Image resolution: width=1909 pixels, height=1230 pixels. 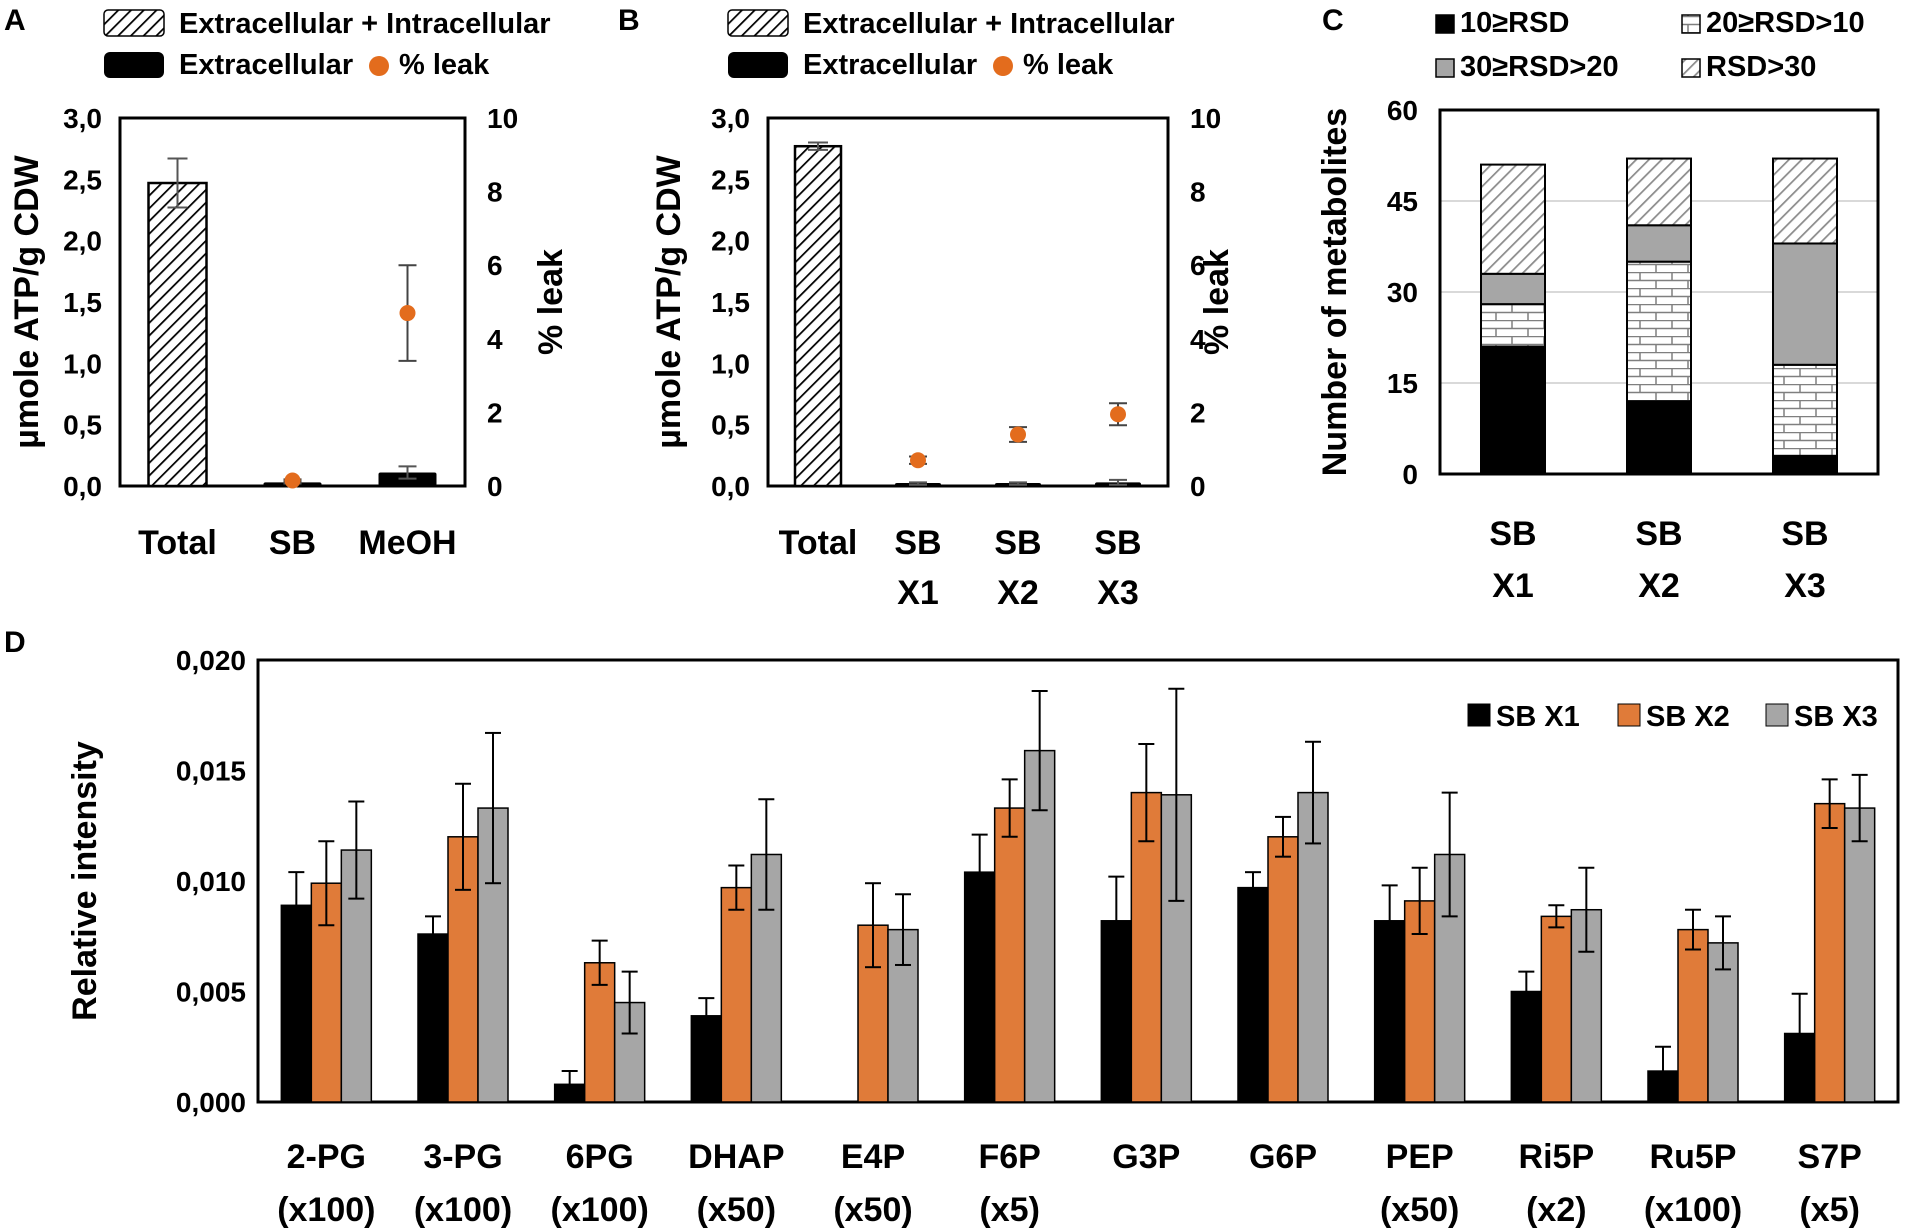 I want to click on panel-b-leak-point, so click(x=1018, y=434).